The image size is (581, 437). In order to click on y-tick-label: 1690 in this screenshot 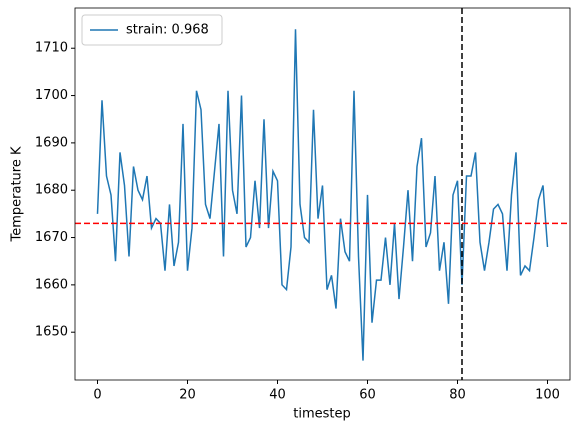, I will do `click(51, 142)`.